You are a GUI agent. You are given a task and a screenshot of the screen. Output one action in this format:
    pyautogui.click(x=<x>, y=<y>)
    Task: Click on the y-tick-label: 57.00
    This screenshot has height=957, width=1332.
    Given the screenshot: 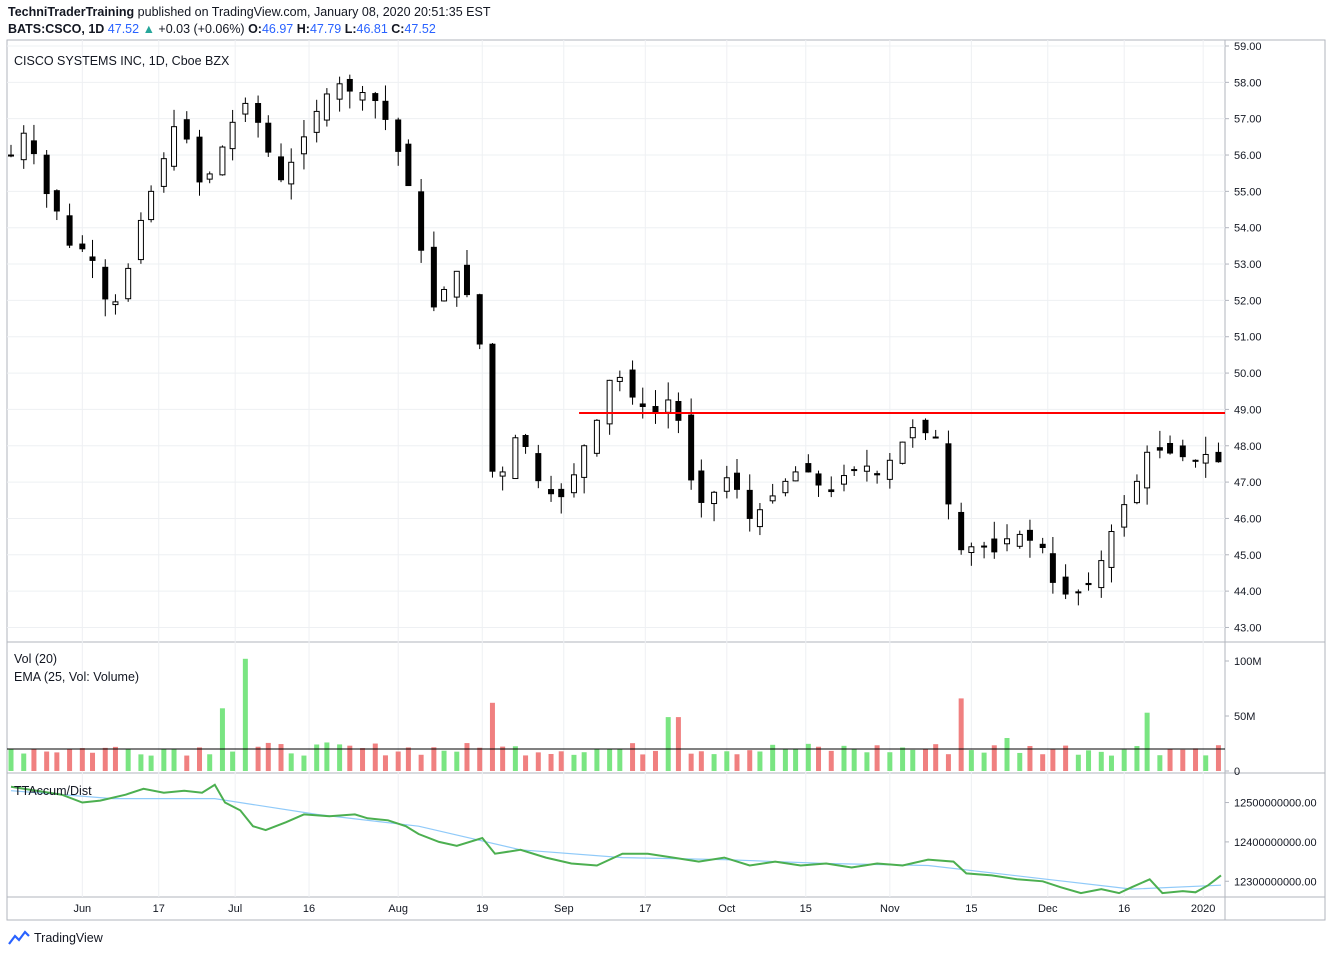 What is the action you would take?
    pyautogui.click(x=1248, y=120)
    